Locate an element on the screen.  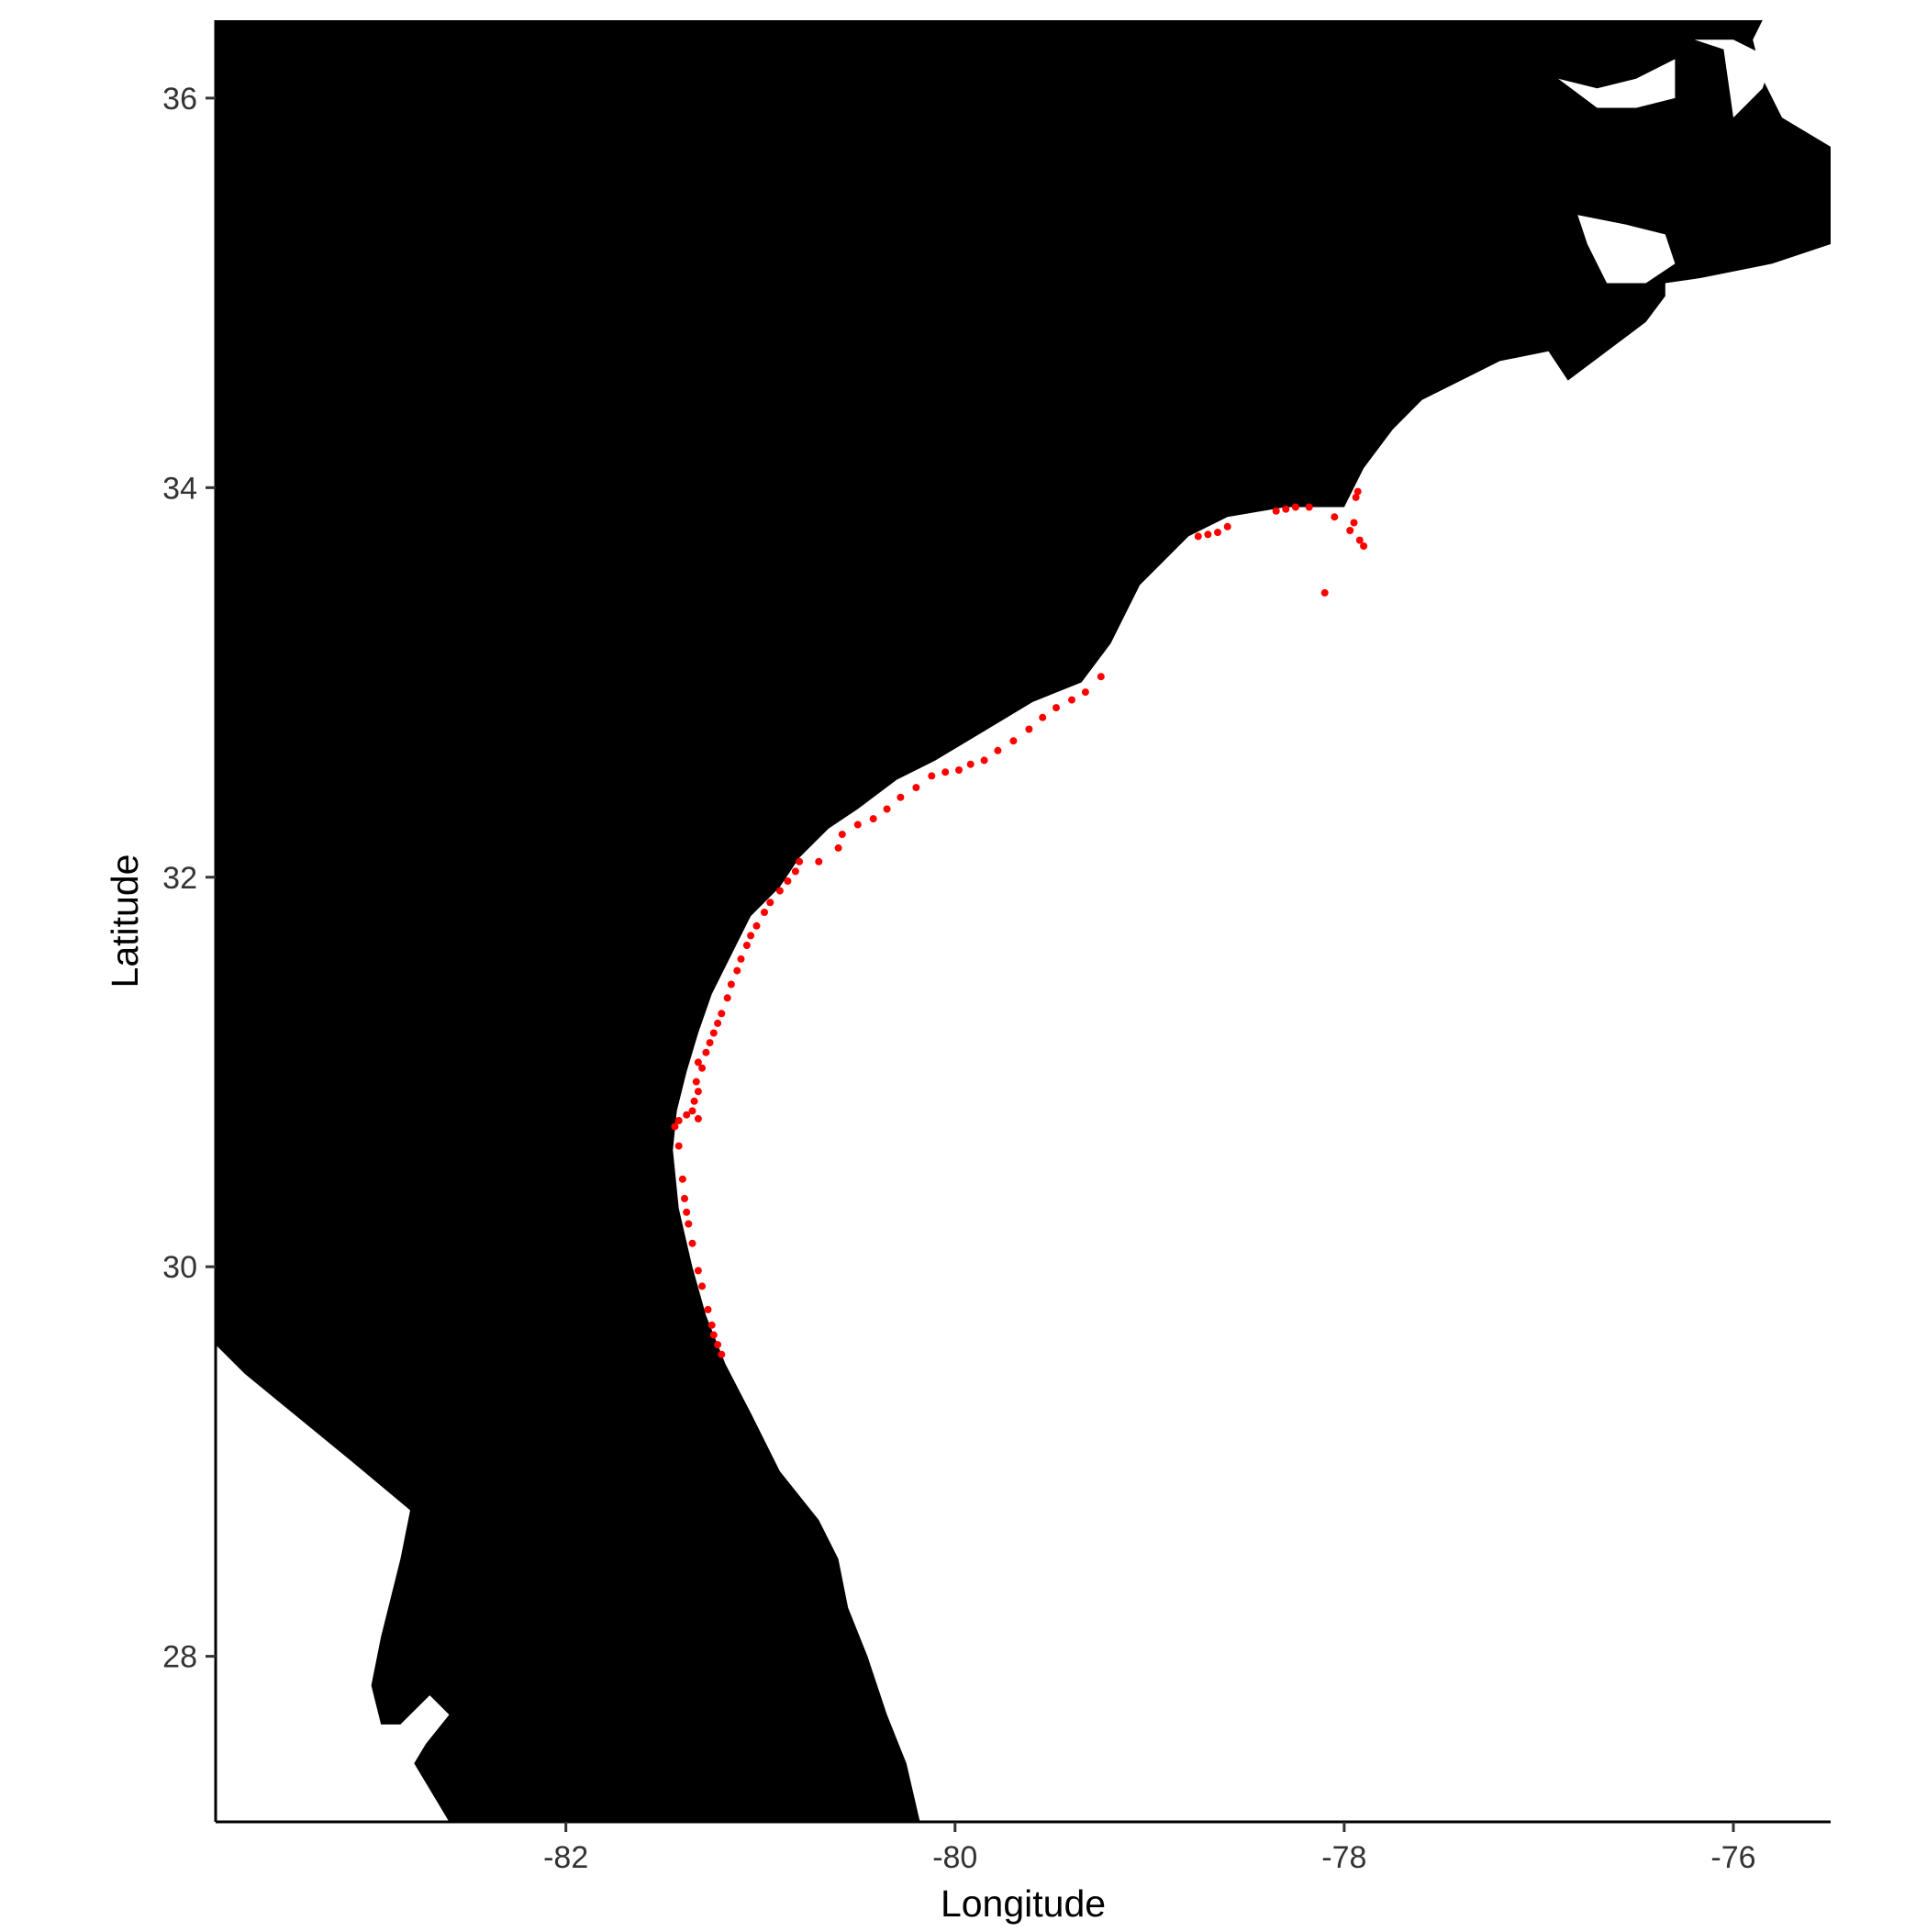
y-tick-label: 32 is located at coordinates (179, 879).